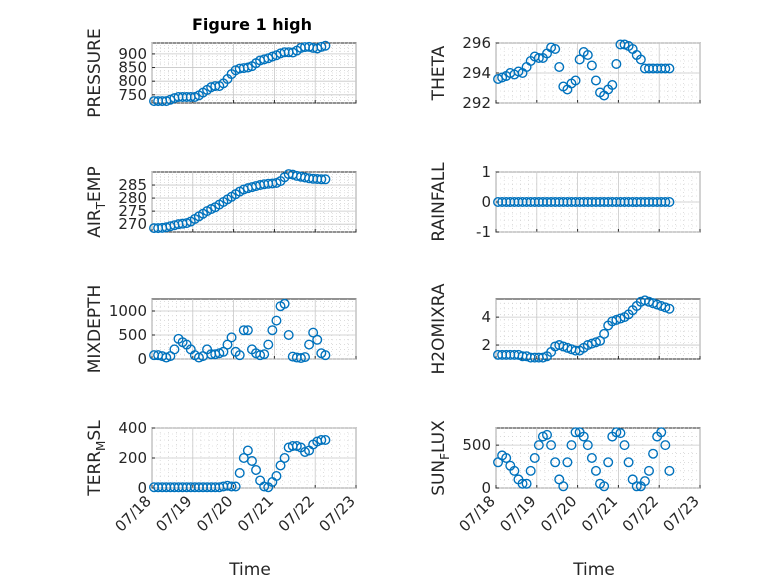 Image resolution: width=778 pixels, height=583 pixels. Describe the element at coordinates (132, 211) in the screenshot. I see `y-tick-label: 275` at that location.